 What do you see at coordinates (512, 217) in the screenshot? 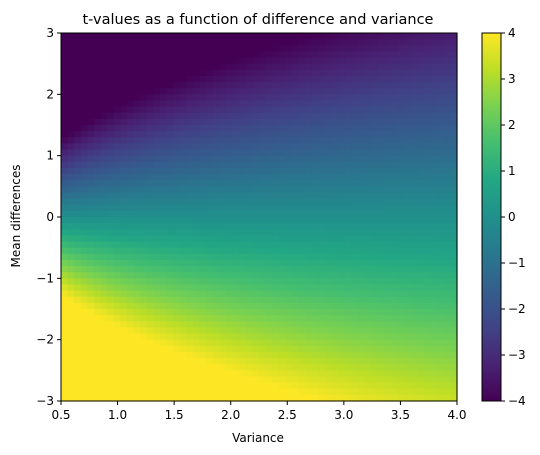
I see `colorbar-tick-label: 0` at bounding box center [512, 217].